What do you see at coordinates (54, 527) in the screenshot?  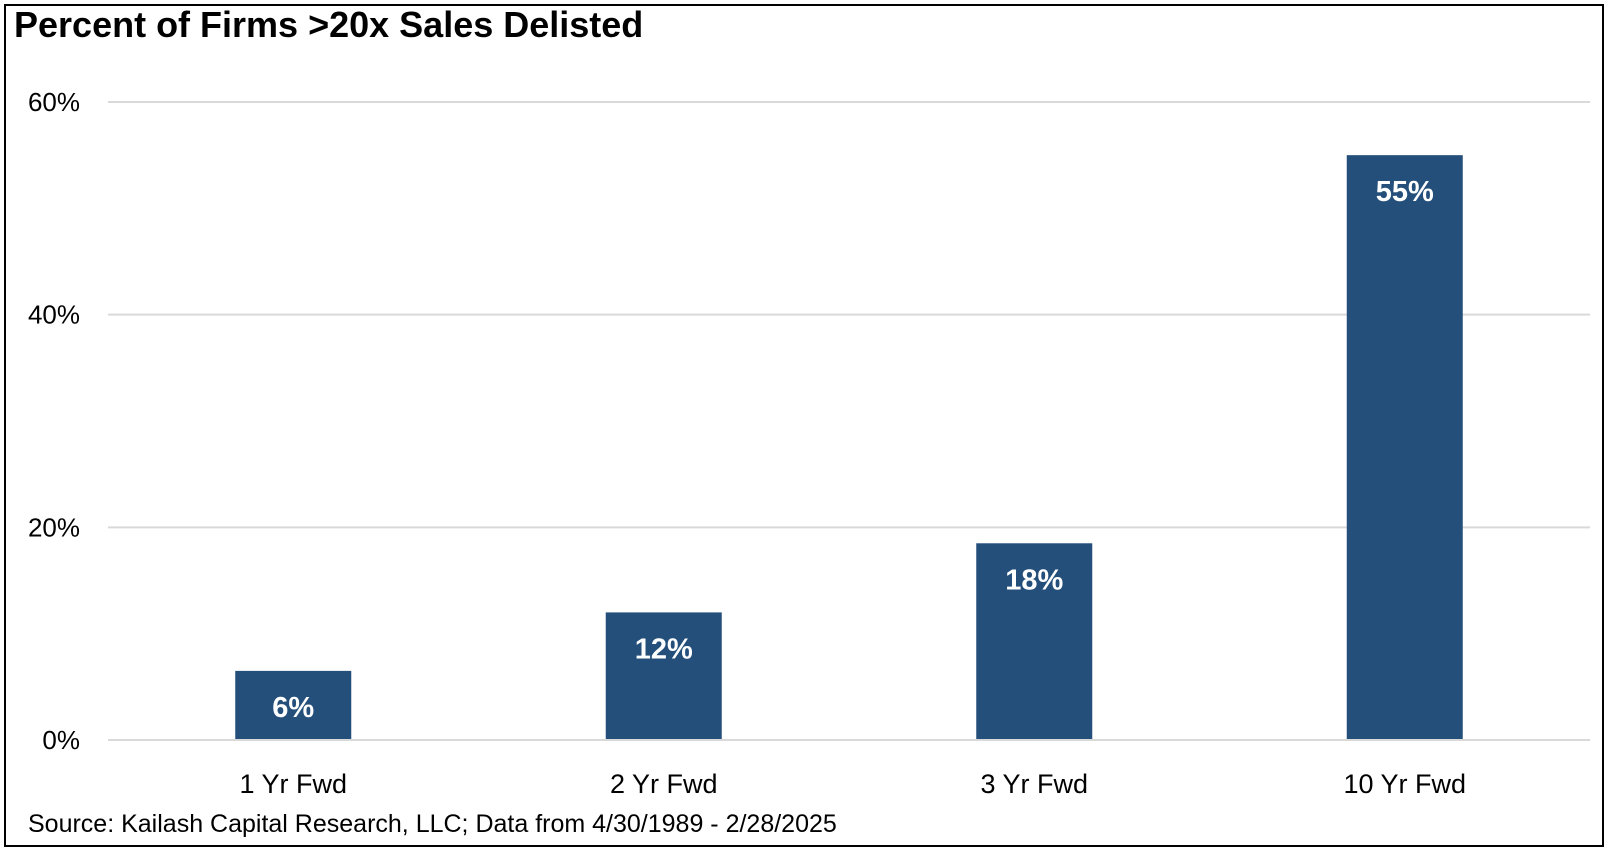 I see `y-tick-label: 20%` at bounding box center [54, 527].